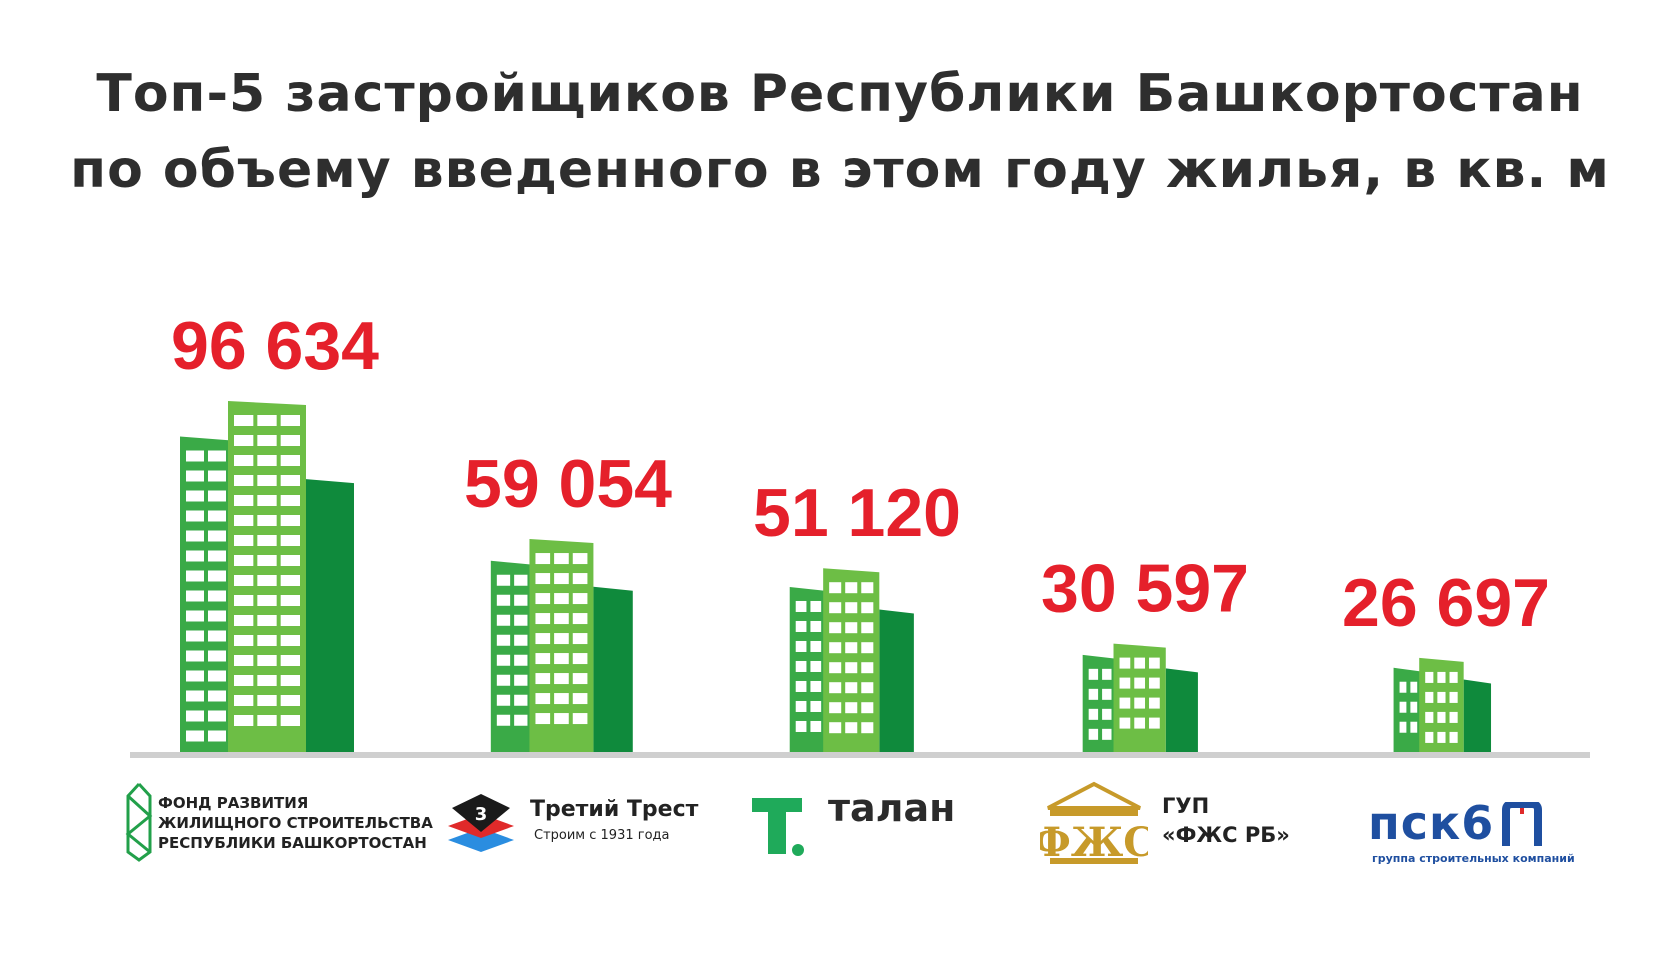 This screenshot has width=1680, height=953. Describe the element at coordinates (568, 484) in the screenshot. I see `value-label-2: 59 054` at that location.